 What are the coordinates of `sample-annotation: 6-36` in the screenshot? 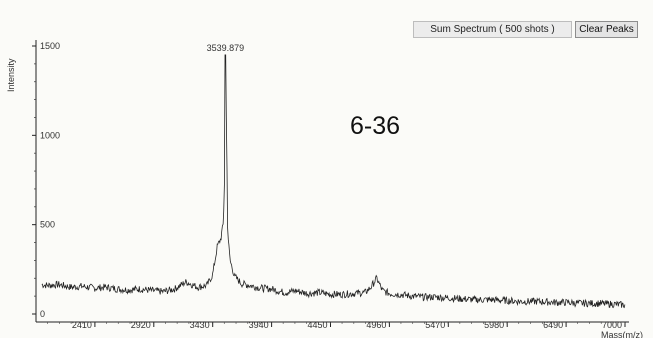 It's located at (375, 126).